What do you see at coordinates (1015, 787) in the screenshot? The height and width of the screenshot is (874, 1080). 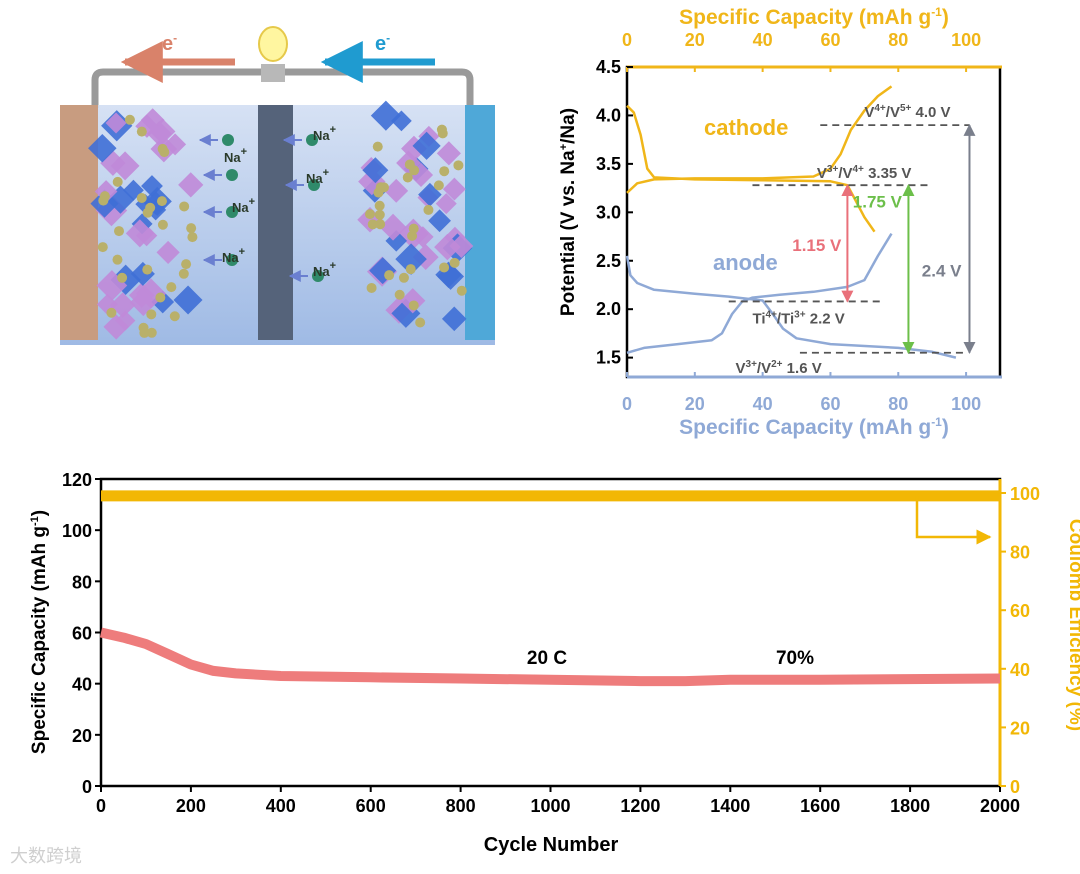 I see `y2-tick-label: 0` at bounding box center [1015, 787].